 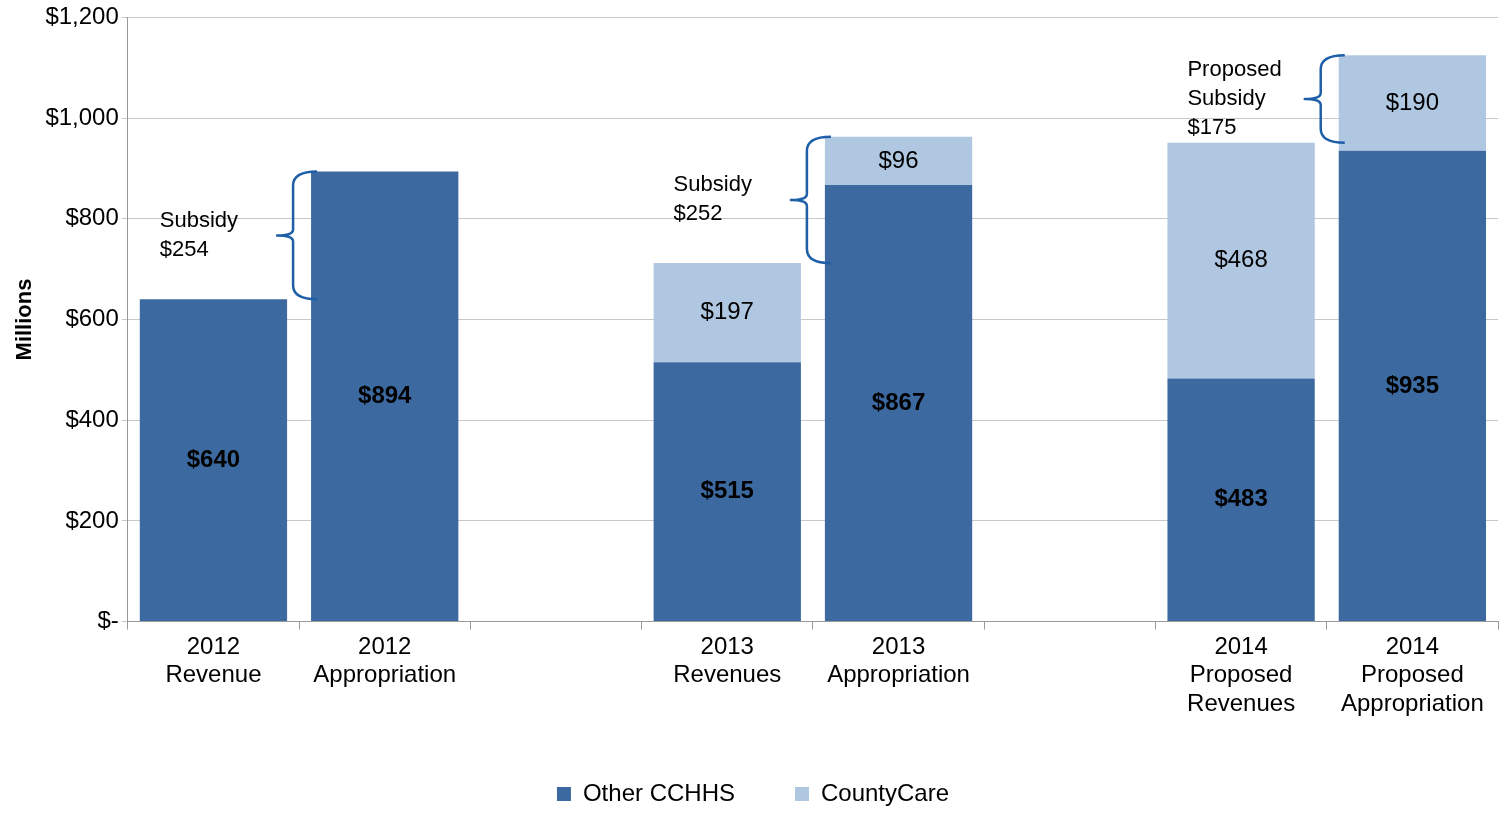 I want to click on annotation: Subsidy $252, so click(x=712, y=198).